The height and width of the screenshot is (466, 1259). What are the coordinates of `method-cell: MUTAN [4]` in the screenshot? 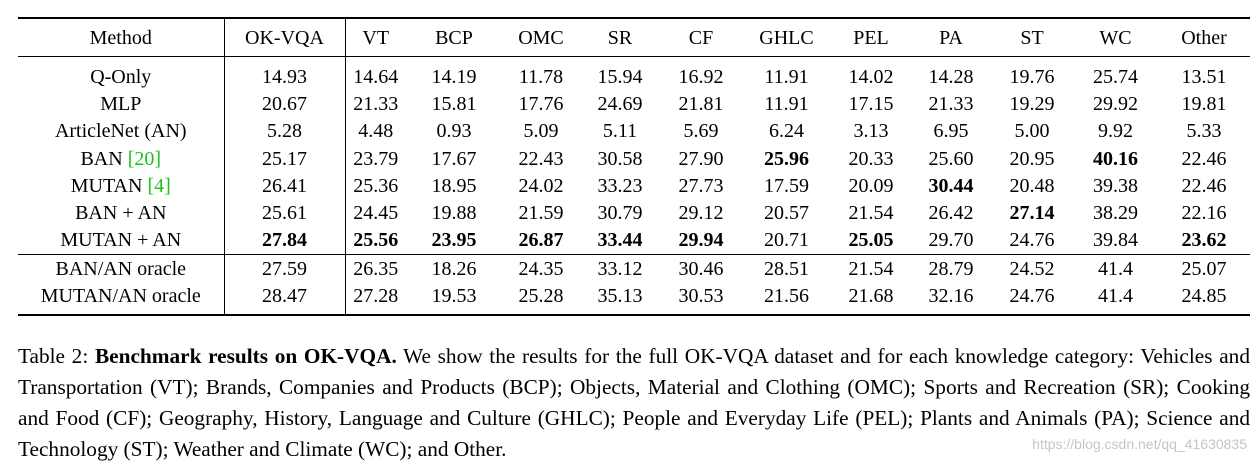 It's located at (121, 186).